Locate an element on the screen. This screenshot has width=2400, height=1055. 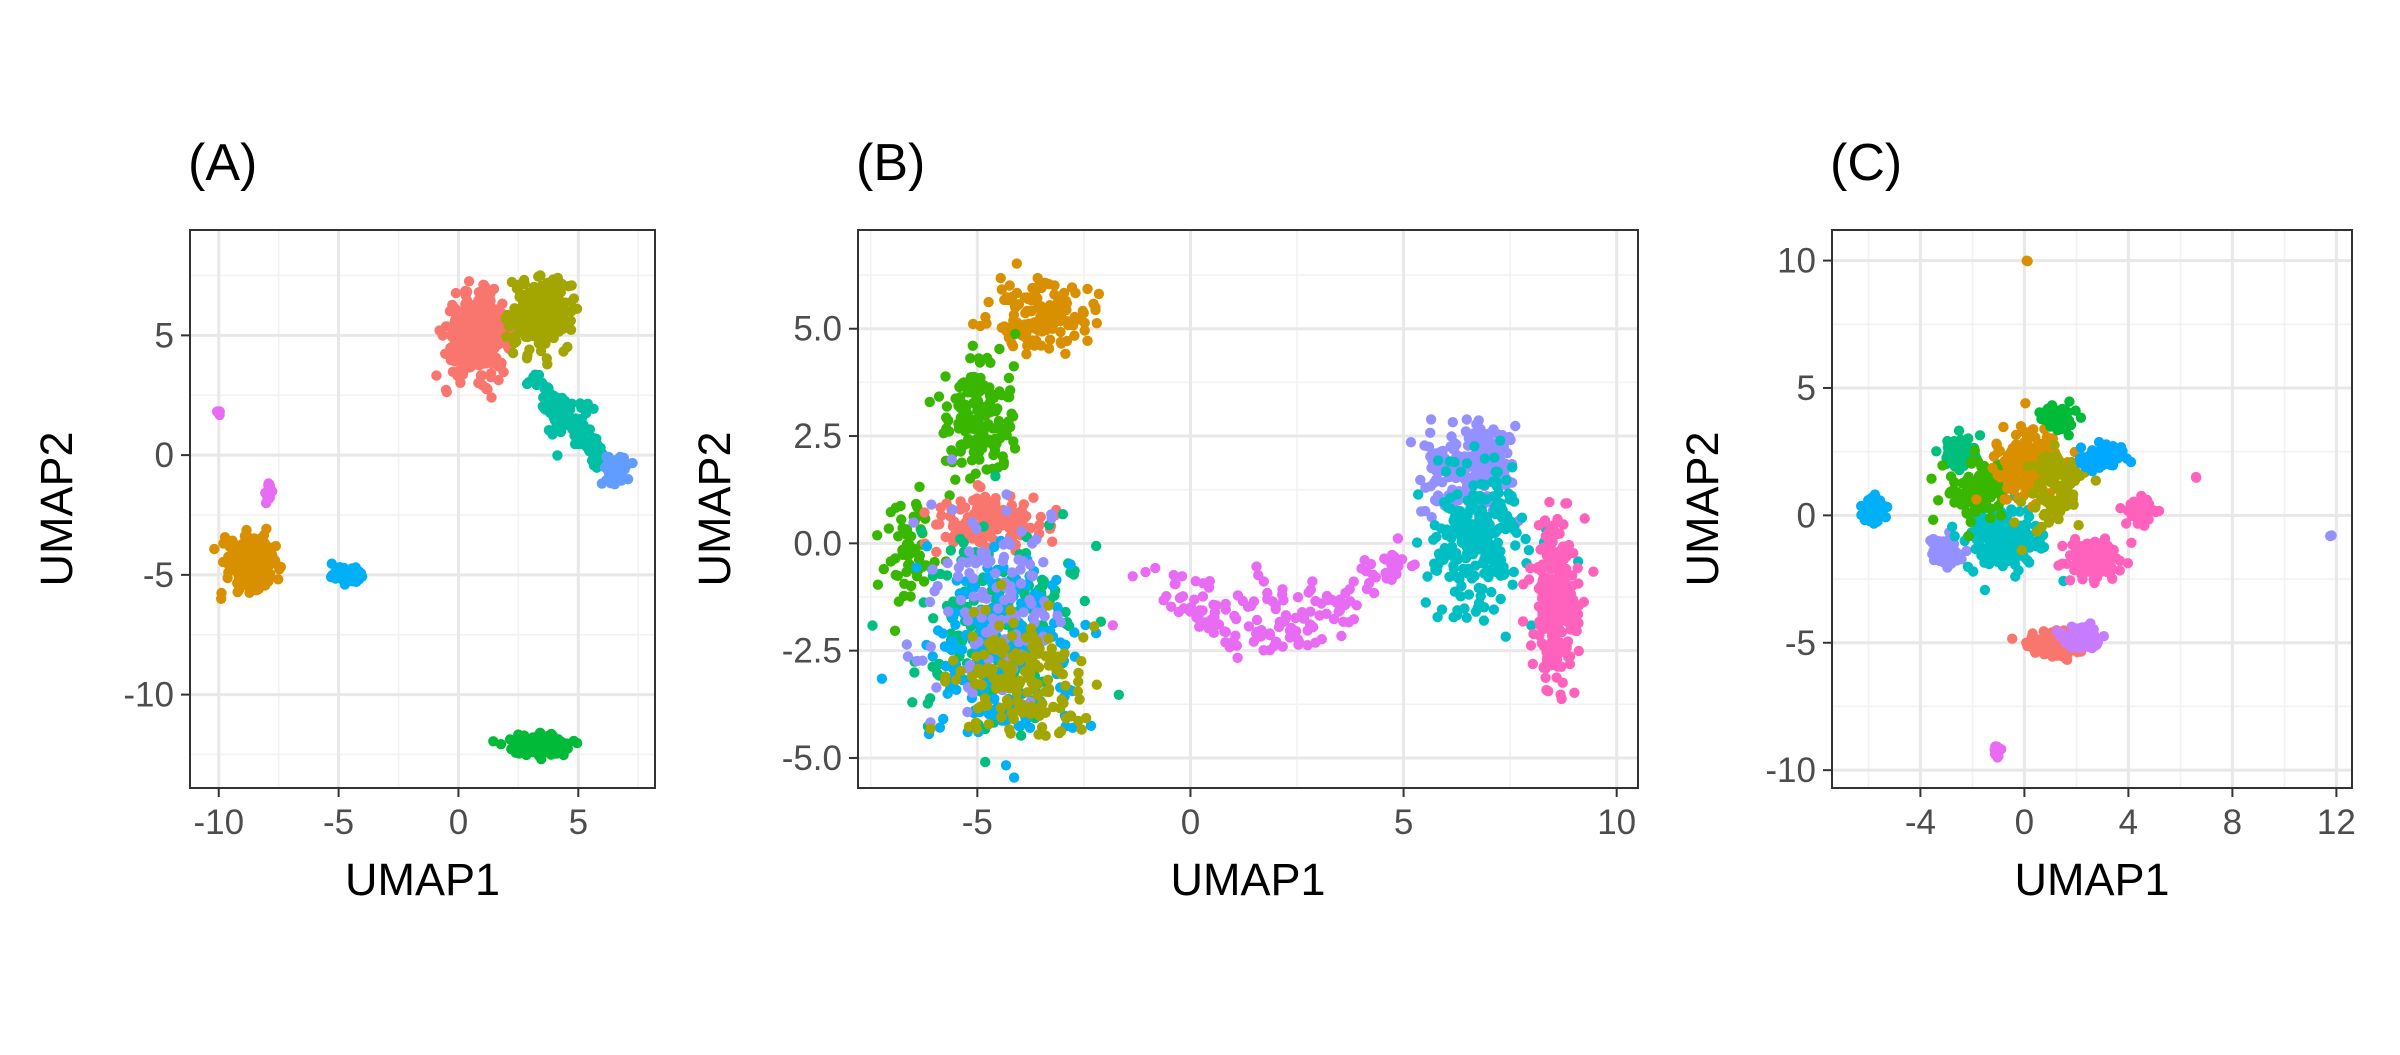
y-tick-label: 0.0 is located at coordinates (817, 543).